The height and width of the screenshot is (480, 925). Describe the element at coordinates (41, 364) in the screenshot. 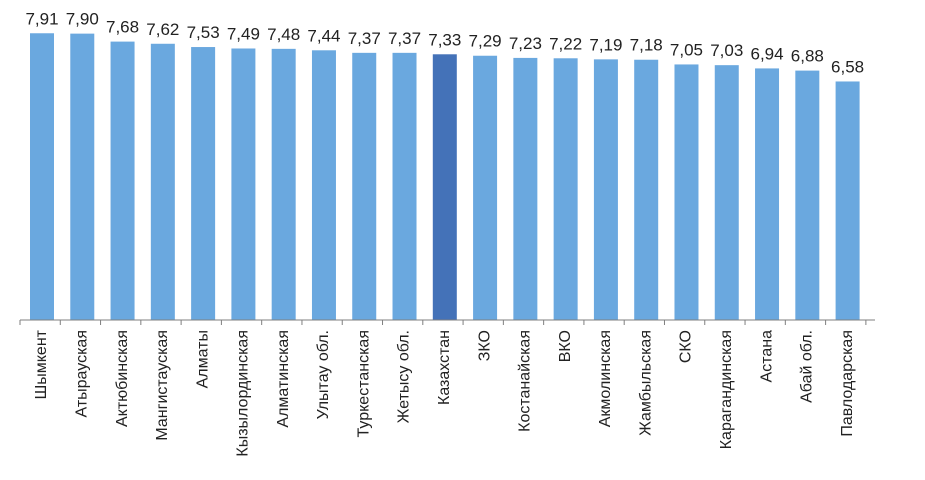

I see `category-label: Шымкент` at that location.